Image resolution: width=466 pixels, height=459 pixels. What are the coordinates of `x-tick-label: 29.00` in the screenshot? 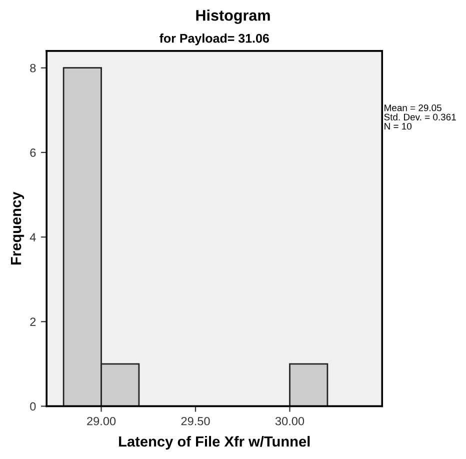 It's located at (101, 421).